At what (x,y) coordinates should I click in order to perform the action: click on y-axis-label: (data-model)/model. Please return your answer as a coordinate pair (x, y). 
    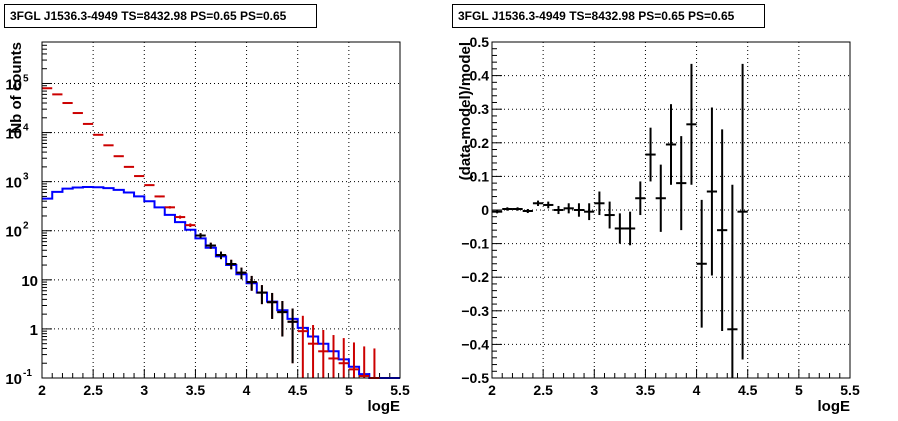
    Looking at the image, I should click on (465, 111).